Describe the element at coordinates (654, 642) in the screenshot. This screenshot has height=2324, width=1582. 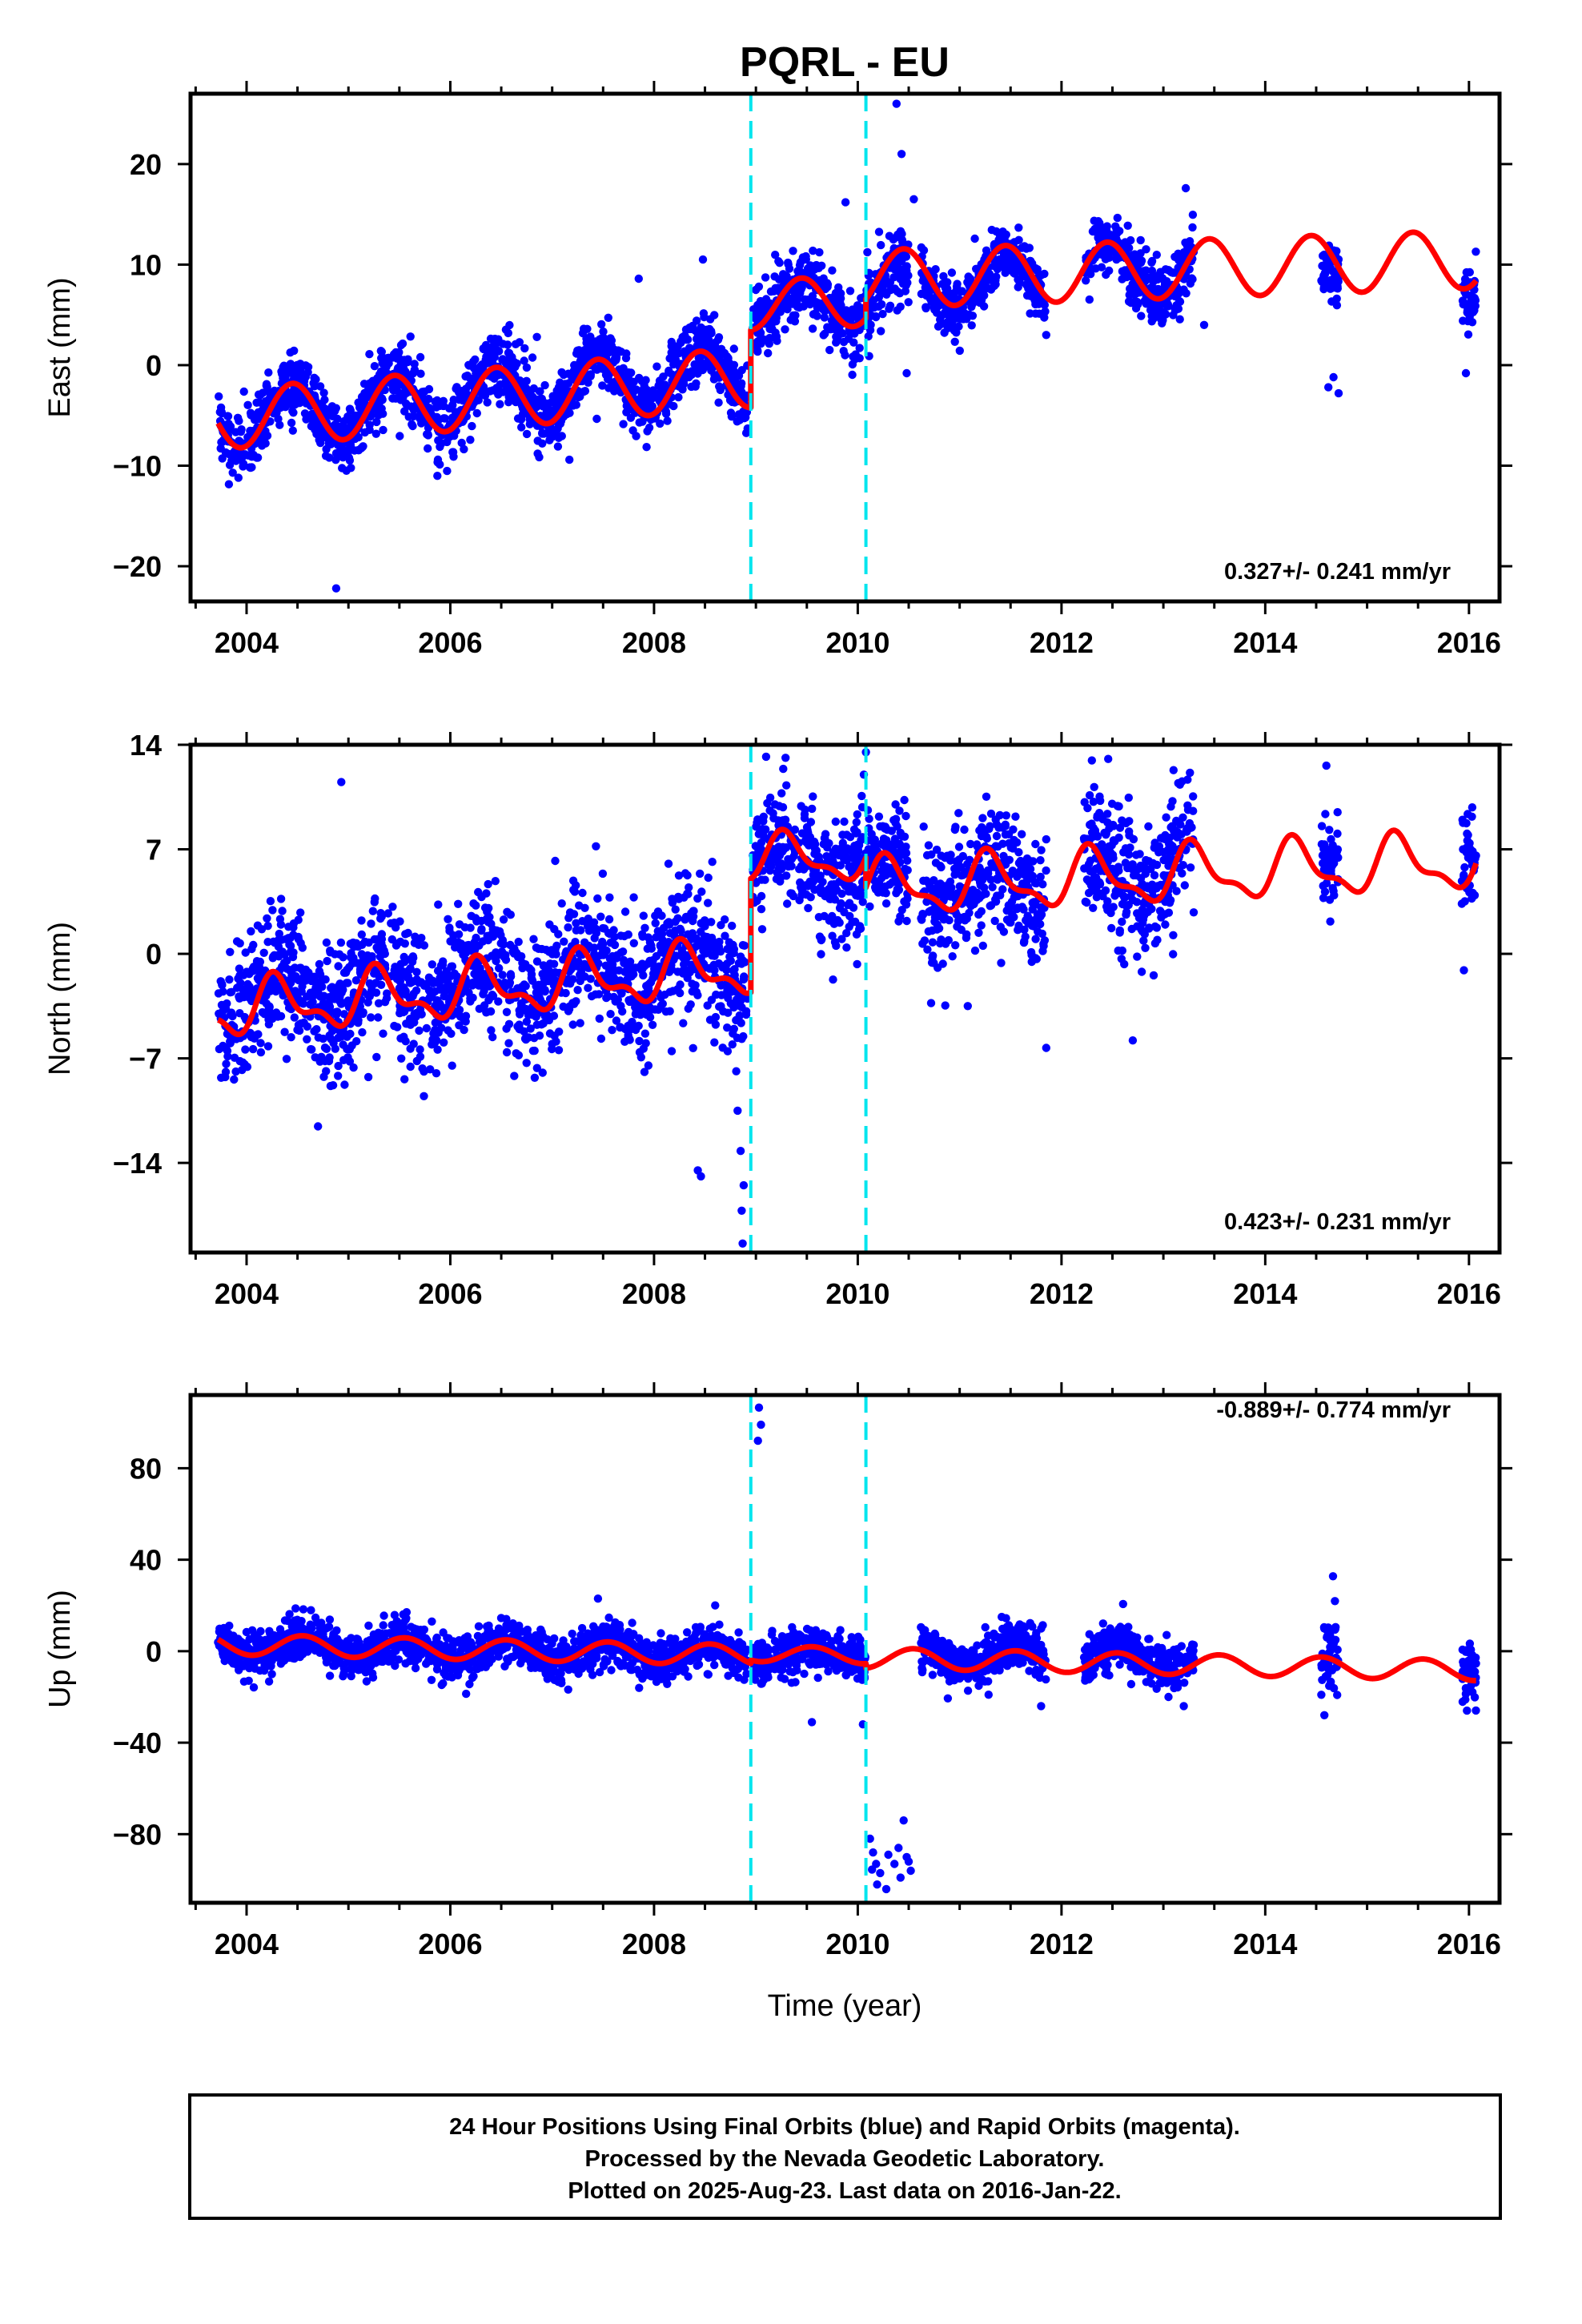
I see `east-x-tick-label: 2008` at that location.